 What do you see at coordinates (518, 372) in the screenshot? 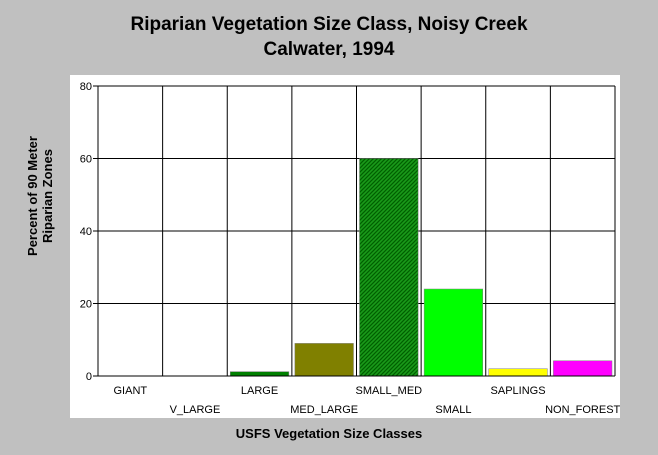
I see `bar-saplings` at bounding box center [518, 372].